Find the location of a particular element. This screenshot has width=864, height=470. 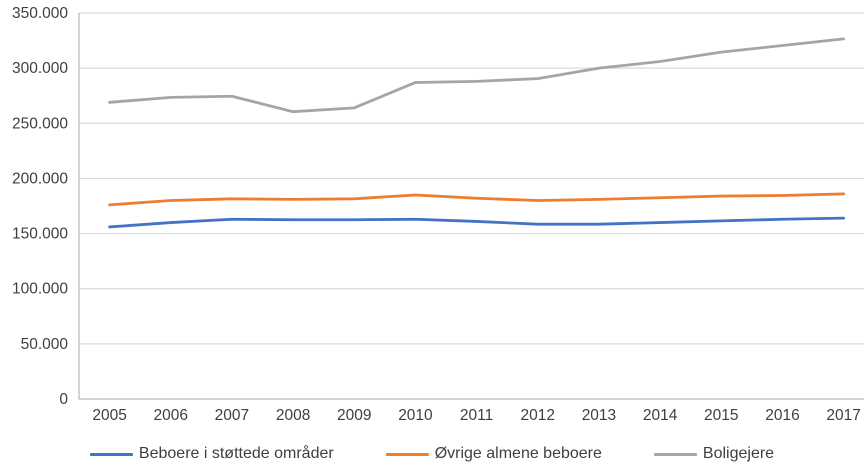

x-tick-label: 2013 is located at coordinates (599, 415).